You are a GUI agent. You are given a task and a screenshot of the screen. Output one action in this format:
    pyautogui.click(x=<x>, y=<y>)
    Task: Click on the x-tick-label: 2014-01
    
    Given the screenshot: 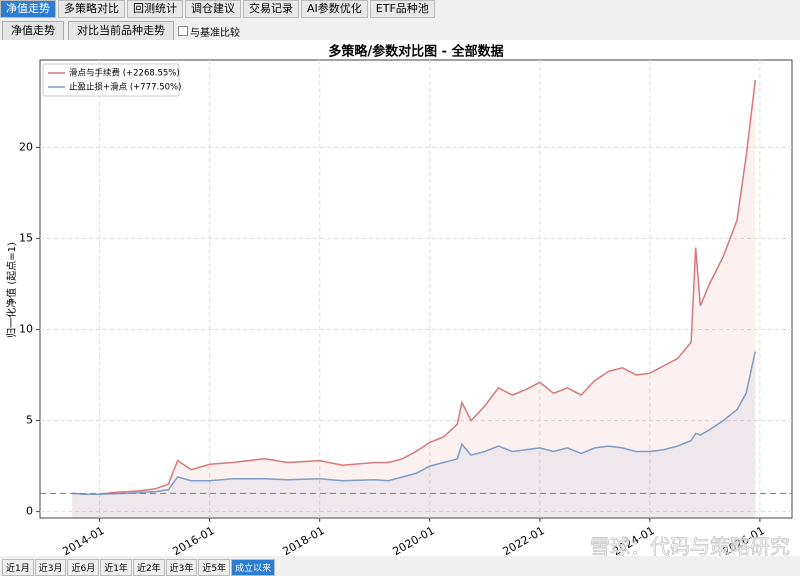 What is the action you would take?
    pyautogui.click(x=83, y=540)
    